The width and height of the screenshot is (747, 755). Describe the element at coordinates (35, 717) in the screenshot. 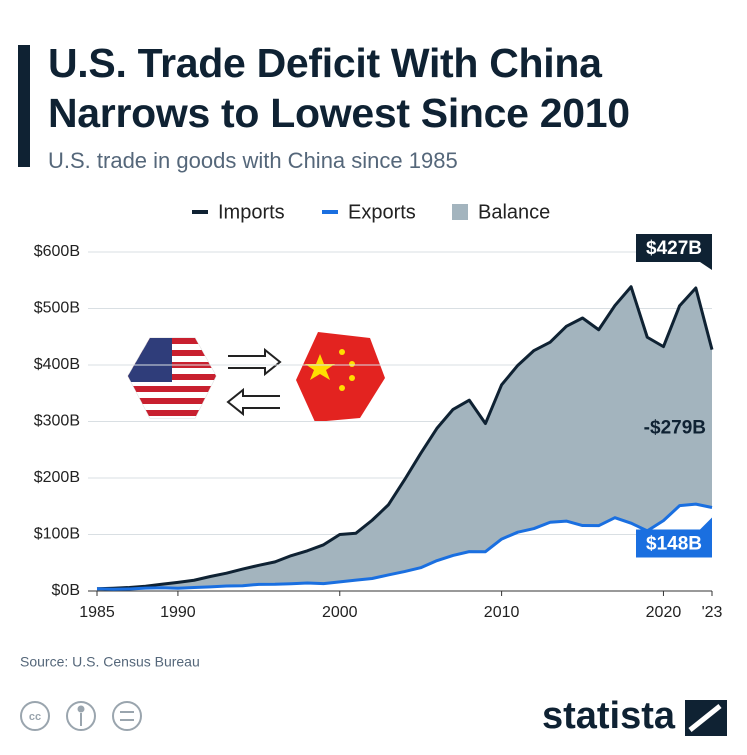

I see `cc-icon: cc` at that location.